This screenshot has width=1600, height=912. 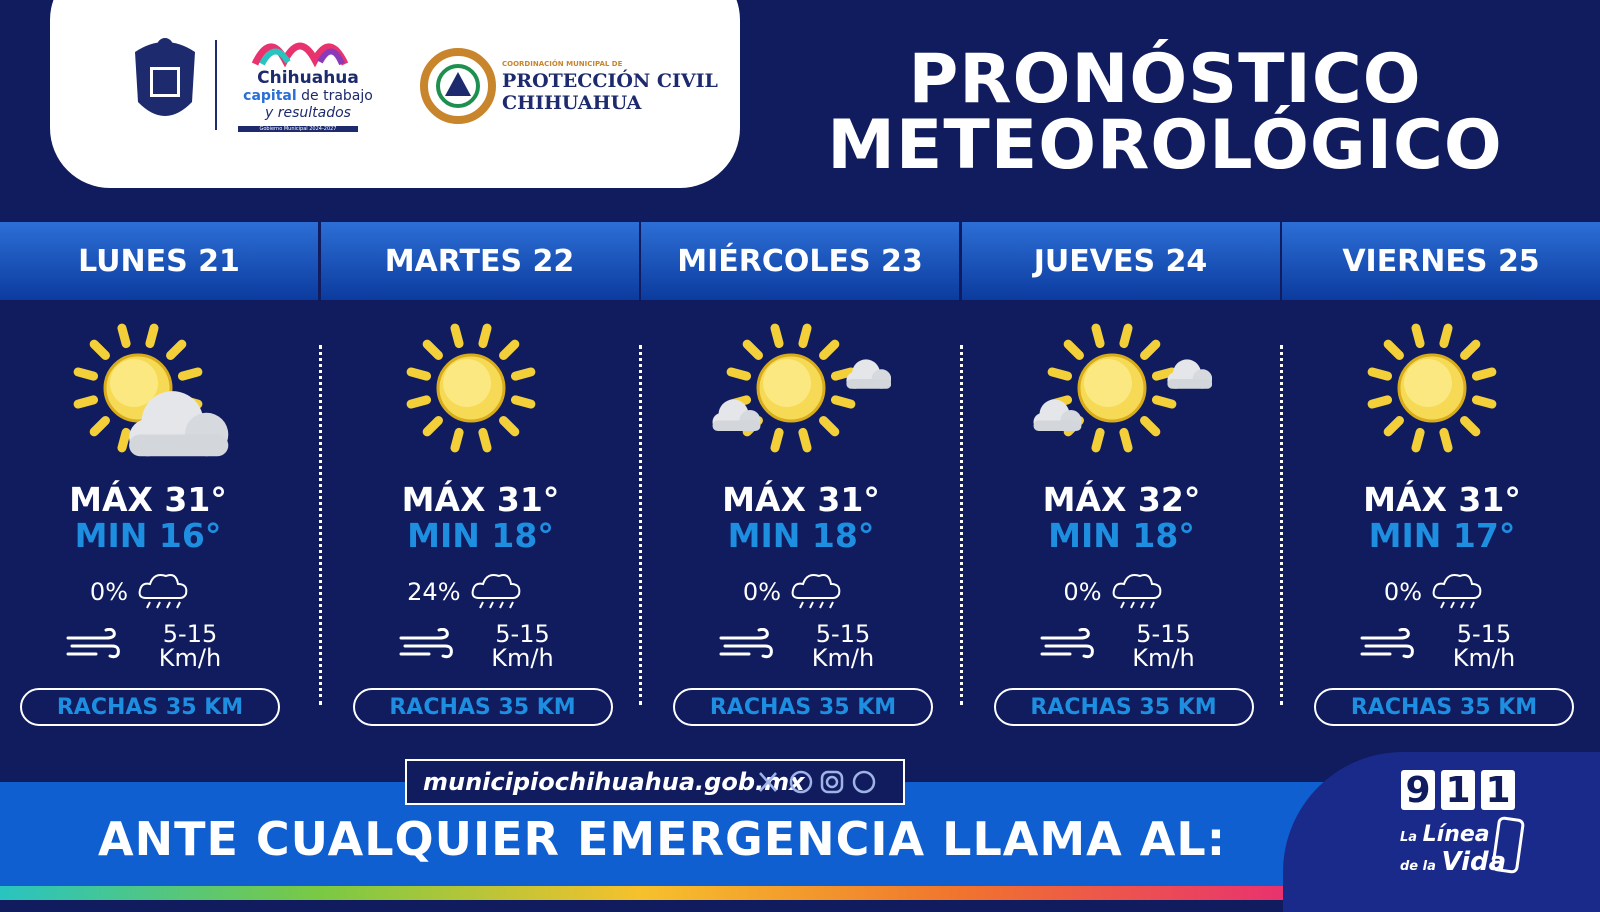 I want to click on color-strip, so click(x=800, y=893).